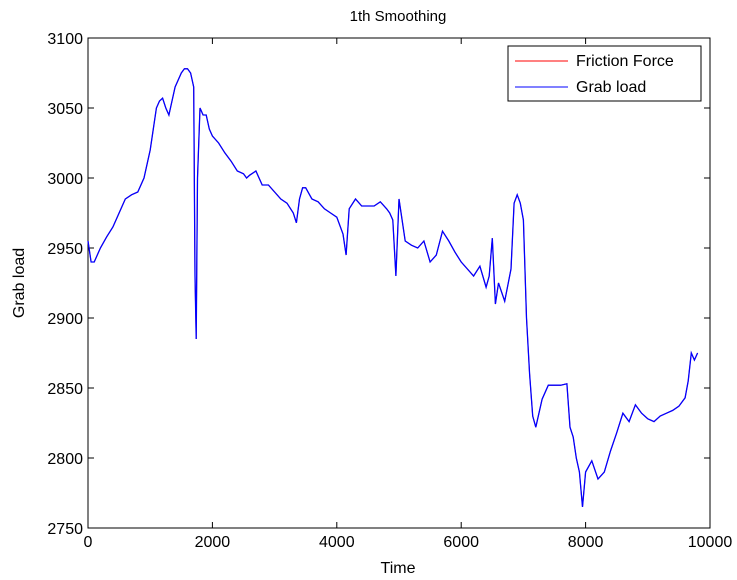  What do you see at coordinates (65, 529) in the screenshot?
I see `y-tick-label: 2750` at bounding box center [65, 529].